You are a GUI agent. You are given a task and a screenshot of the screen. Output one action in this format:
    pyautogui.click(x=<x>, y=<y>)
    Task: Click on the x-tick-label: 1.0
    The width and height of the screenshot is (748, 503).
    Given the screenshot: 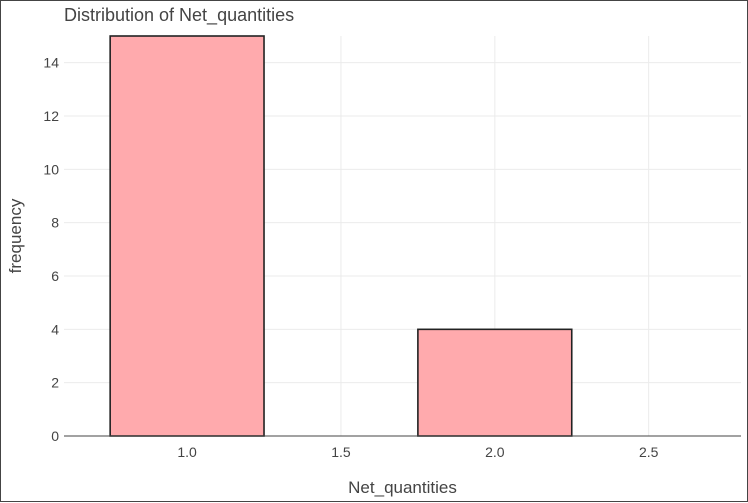 What is the action you would take?
    pyautogui.click(x=187, y=452)
    